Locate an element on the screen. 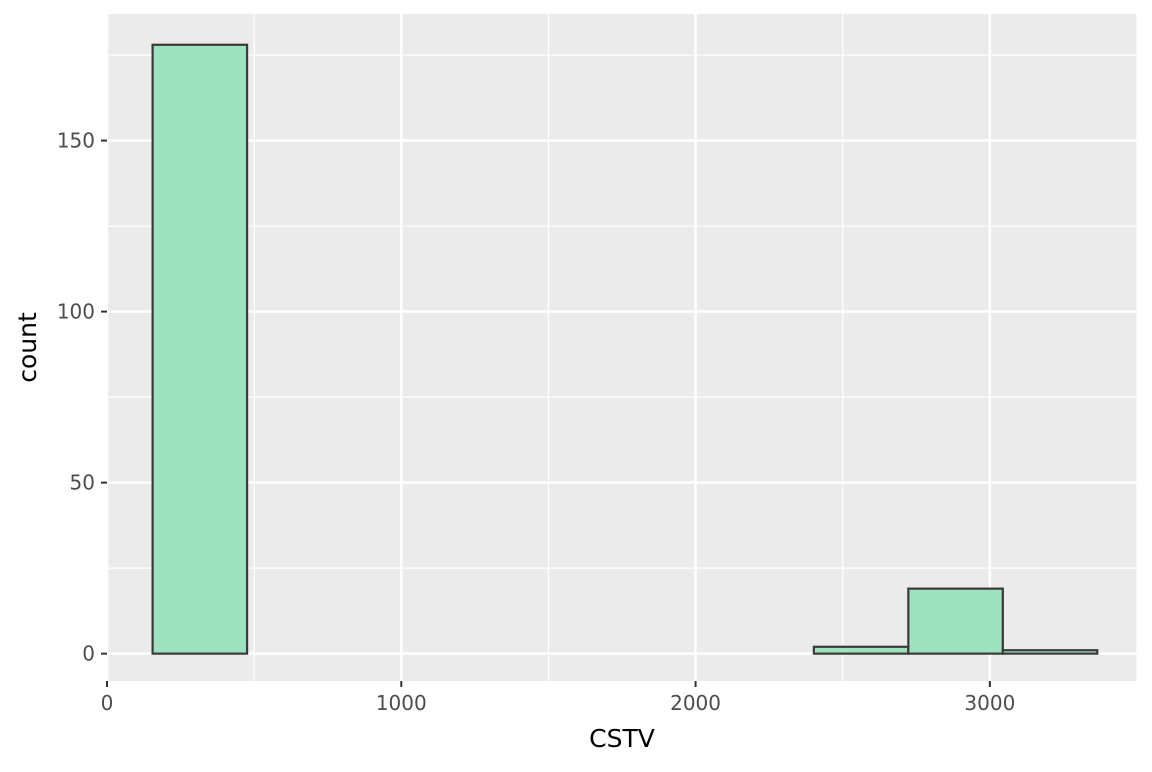 The width and height of the screenshot is (1152, 772). y-tick-label: 150 is located at coordinates (76, 141).